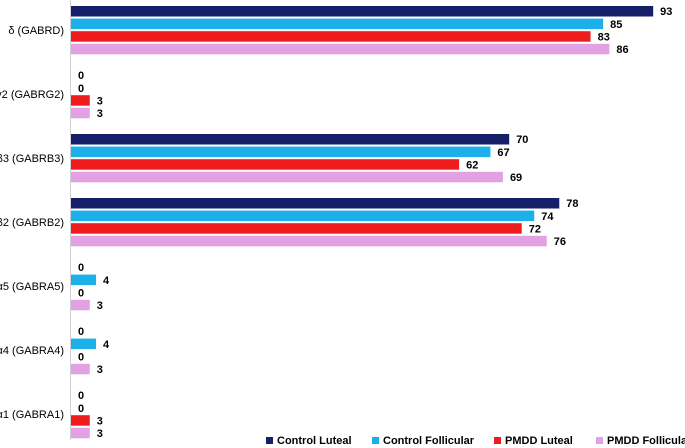  I want to click on category-label: β3 (GABRB3), so click(32, 159).